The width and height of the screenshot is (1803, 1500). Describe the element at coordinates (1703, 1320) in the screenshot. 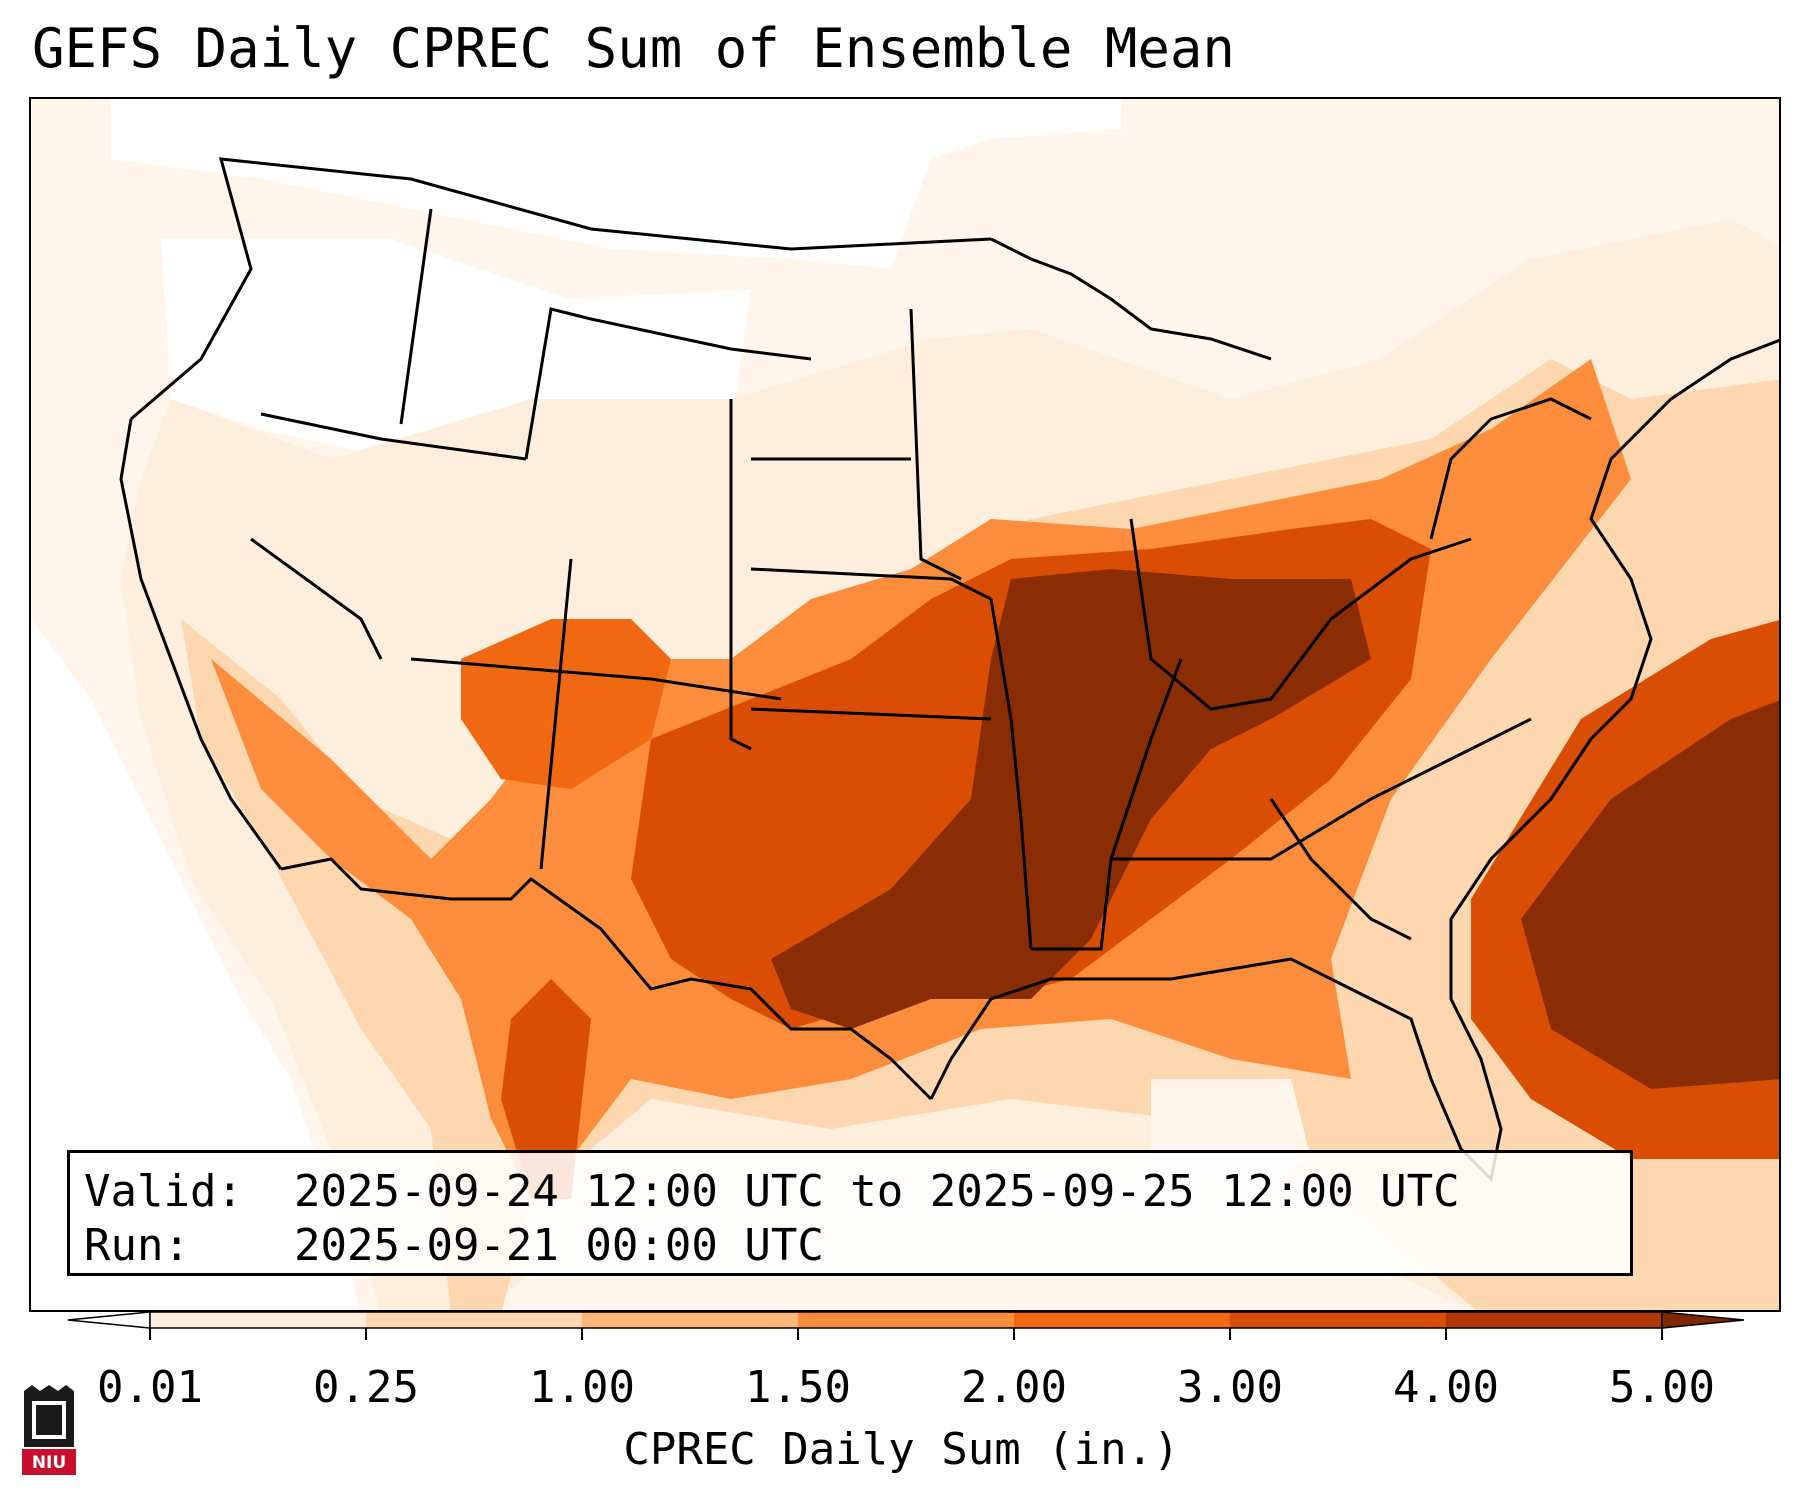

I see `colorbar-over-arrow` at that location.